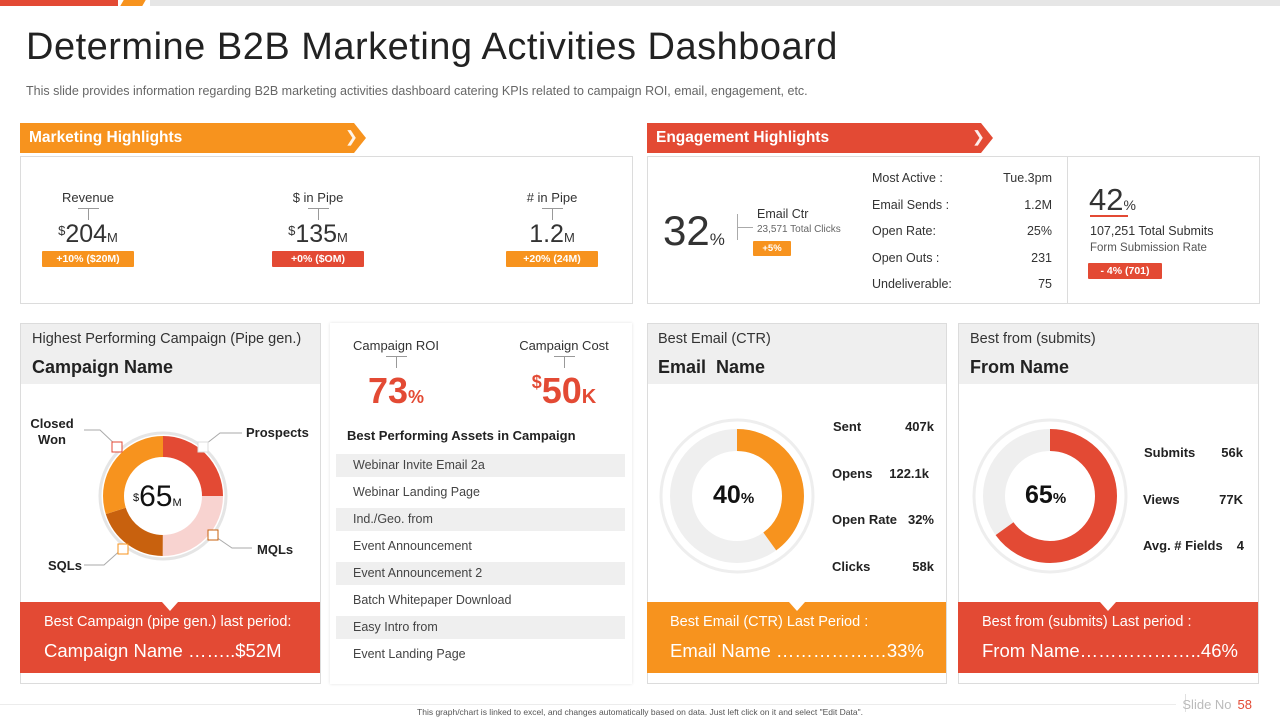 The height and width of the screenshot is (720, 1280). What do you see at coordinates (213, 535) in the screenshot?
I see `marker-mqls` at bounding box center [213, 535].